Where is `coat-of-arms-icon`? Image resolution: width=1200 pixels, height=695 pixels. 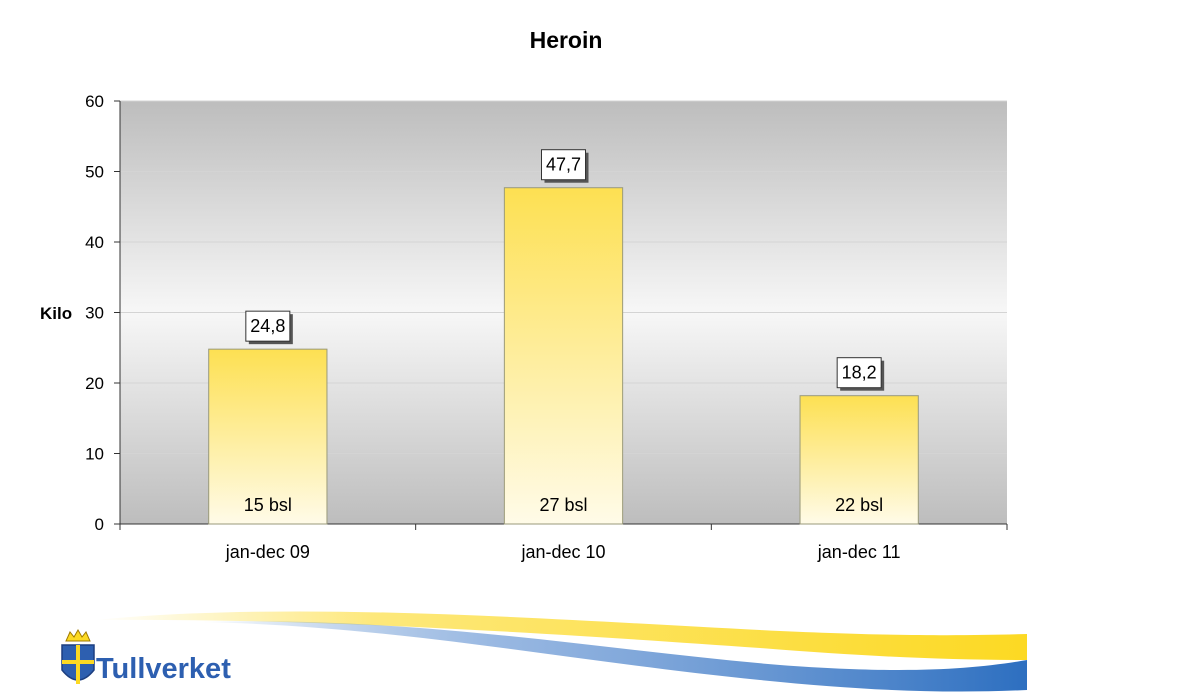
coat-of-arms-icon is located at coordinates (78, 656).